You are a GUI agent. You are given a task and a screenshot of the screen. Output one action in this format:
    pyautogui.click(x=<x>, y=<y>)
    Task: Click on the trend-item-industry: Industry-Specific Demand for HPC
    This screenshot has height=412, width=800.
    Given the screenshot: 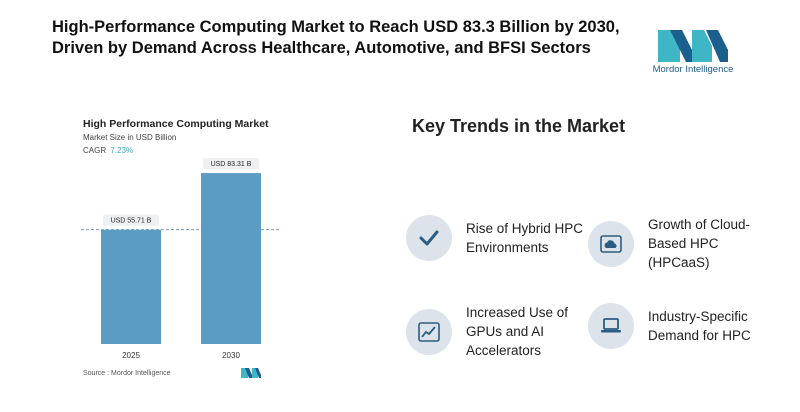 What is the action you would take?
    pyautogui.click(x=678, y=326)
    